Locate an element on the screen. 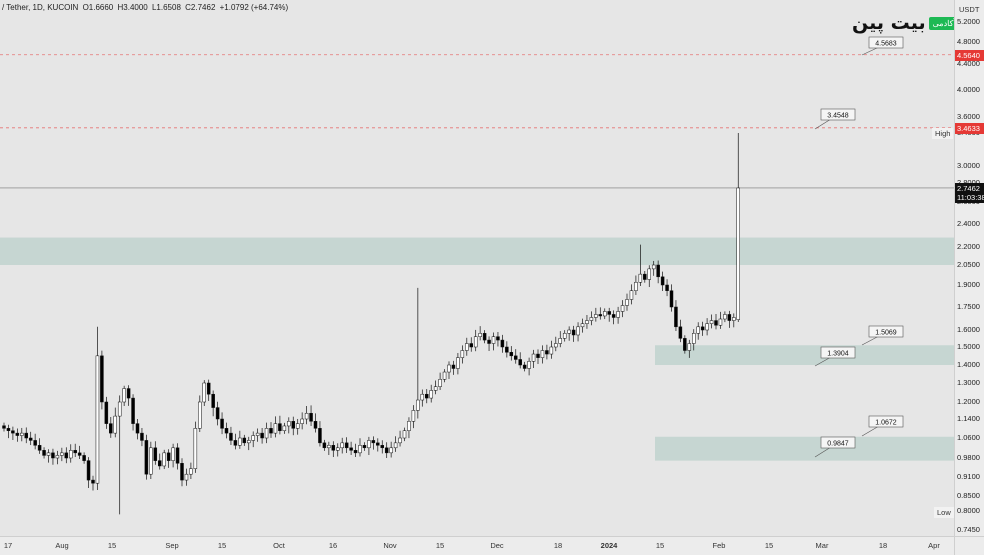  time-tick-label: Oct is located at coordinates (279, 545).